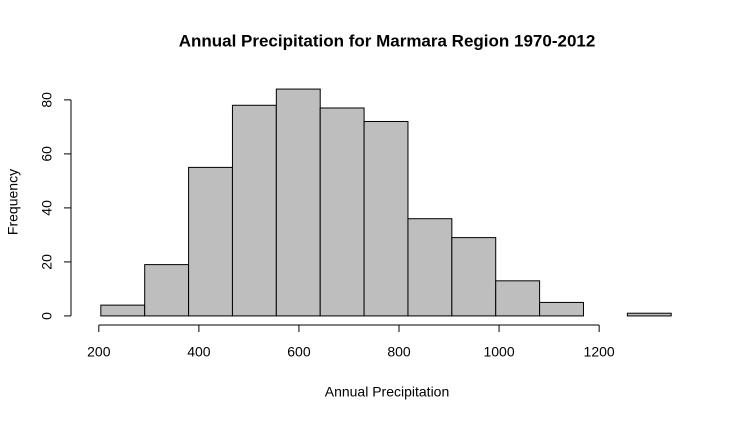  I want to click on x-tick-label: 800, so click(399, 352).